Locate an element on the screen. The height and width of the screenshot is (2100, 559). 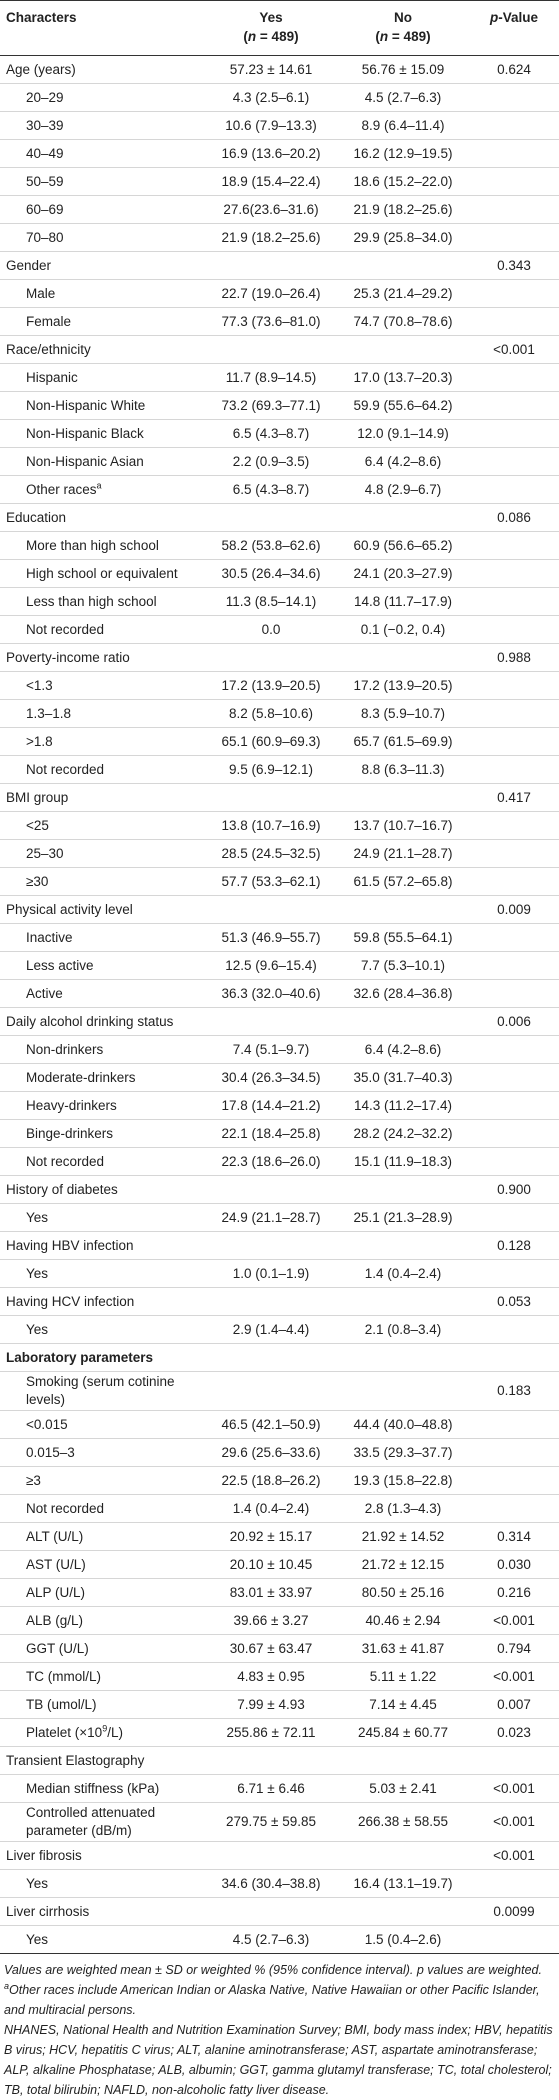
row-label: Non-drinkers is located at coordinates (102, 1050).